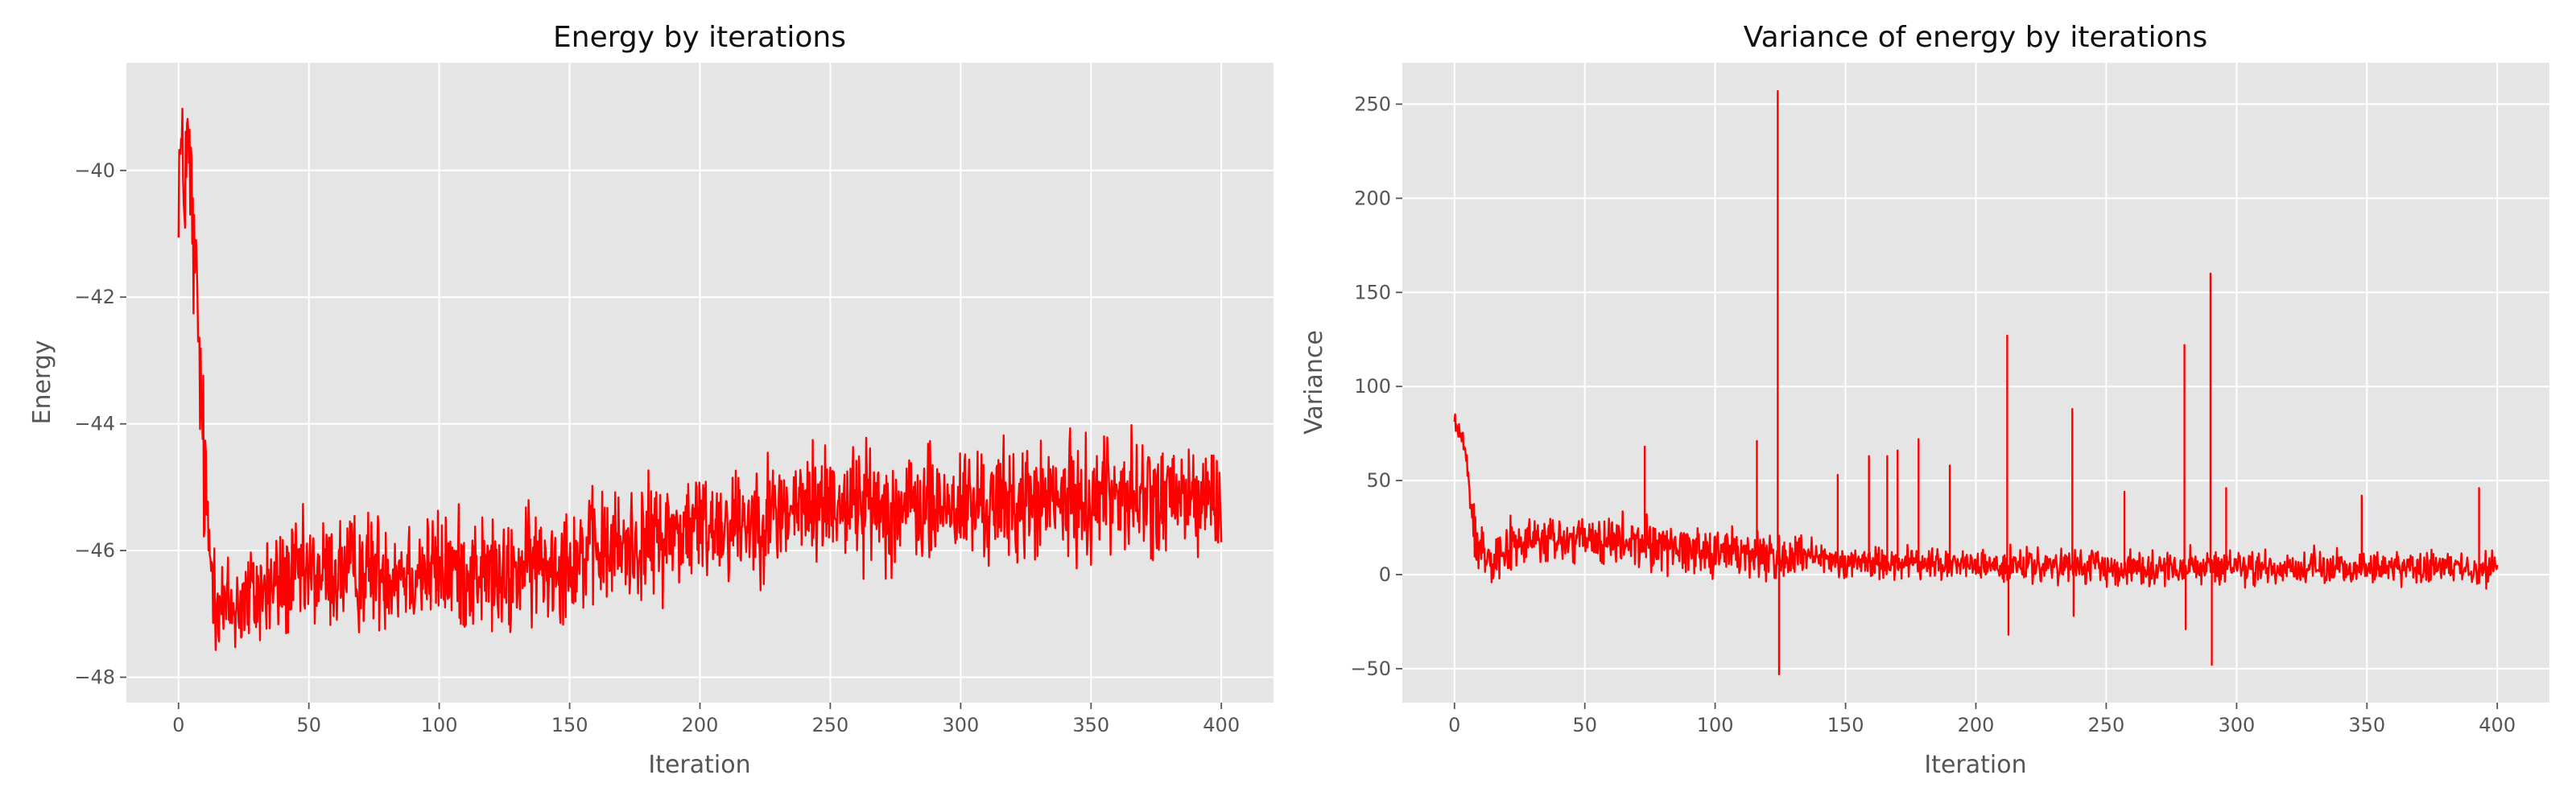 This screenshot has width=2576, height=808. Describe the element at coordinates (699, 37) in the screenshot. I see `chart-title: Energy by iterations` at that location.